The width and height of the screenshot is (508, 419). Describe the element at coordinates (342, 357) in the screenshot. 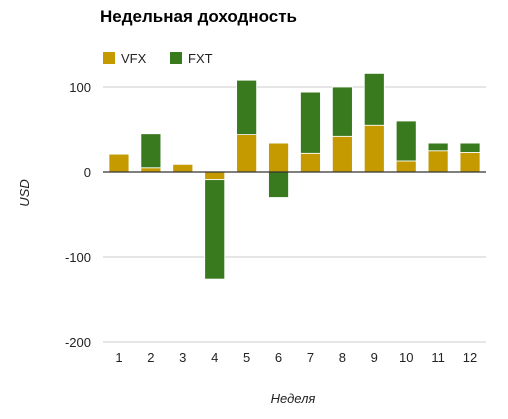

I see `x-tick-label: 8` at that location.